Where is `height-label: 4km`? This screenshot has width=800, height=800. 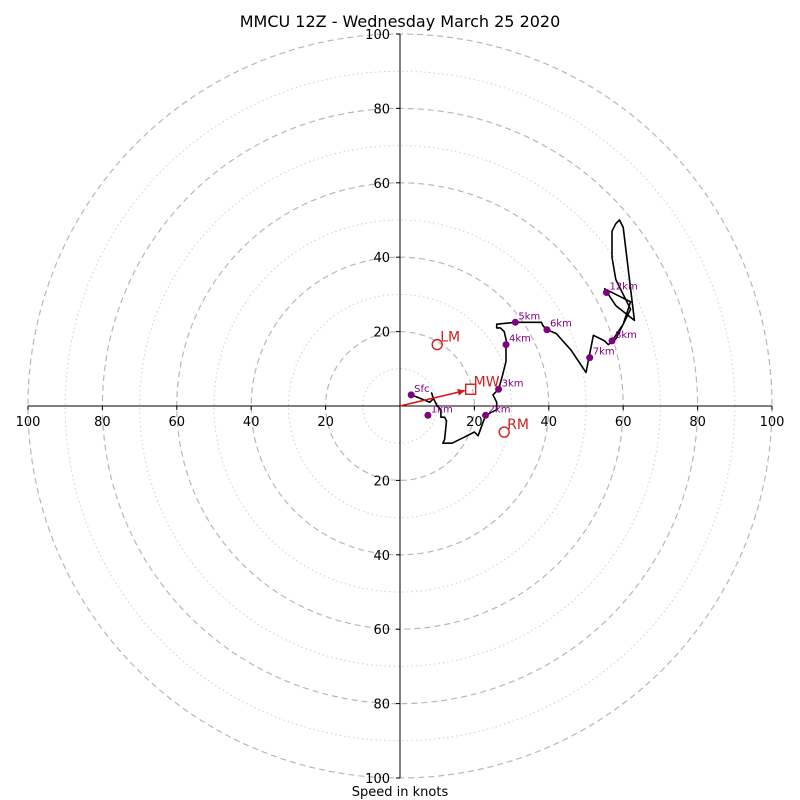
height-label: 4km is located at coordinates (520, 339).